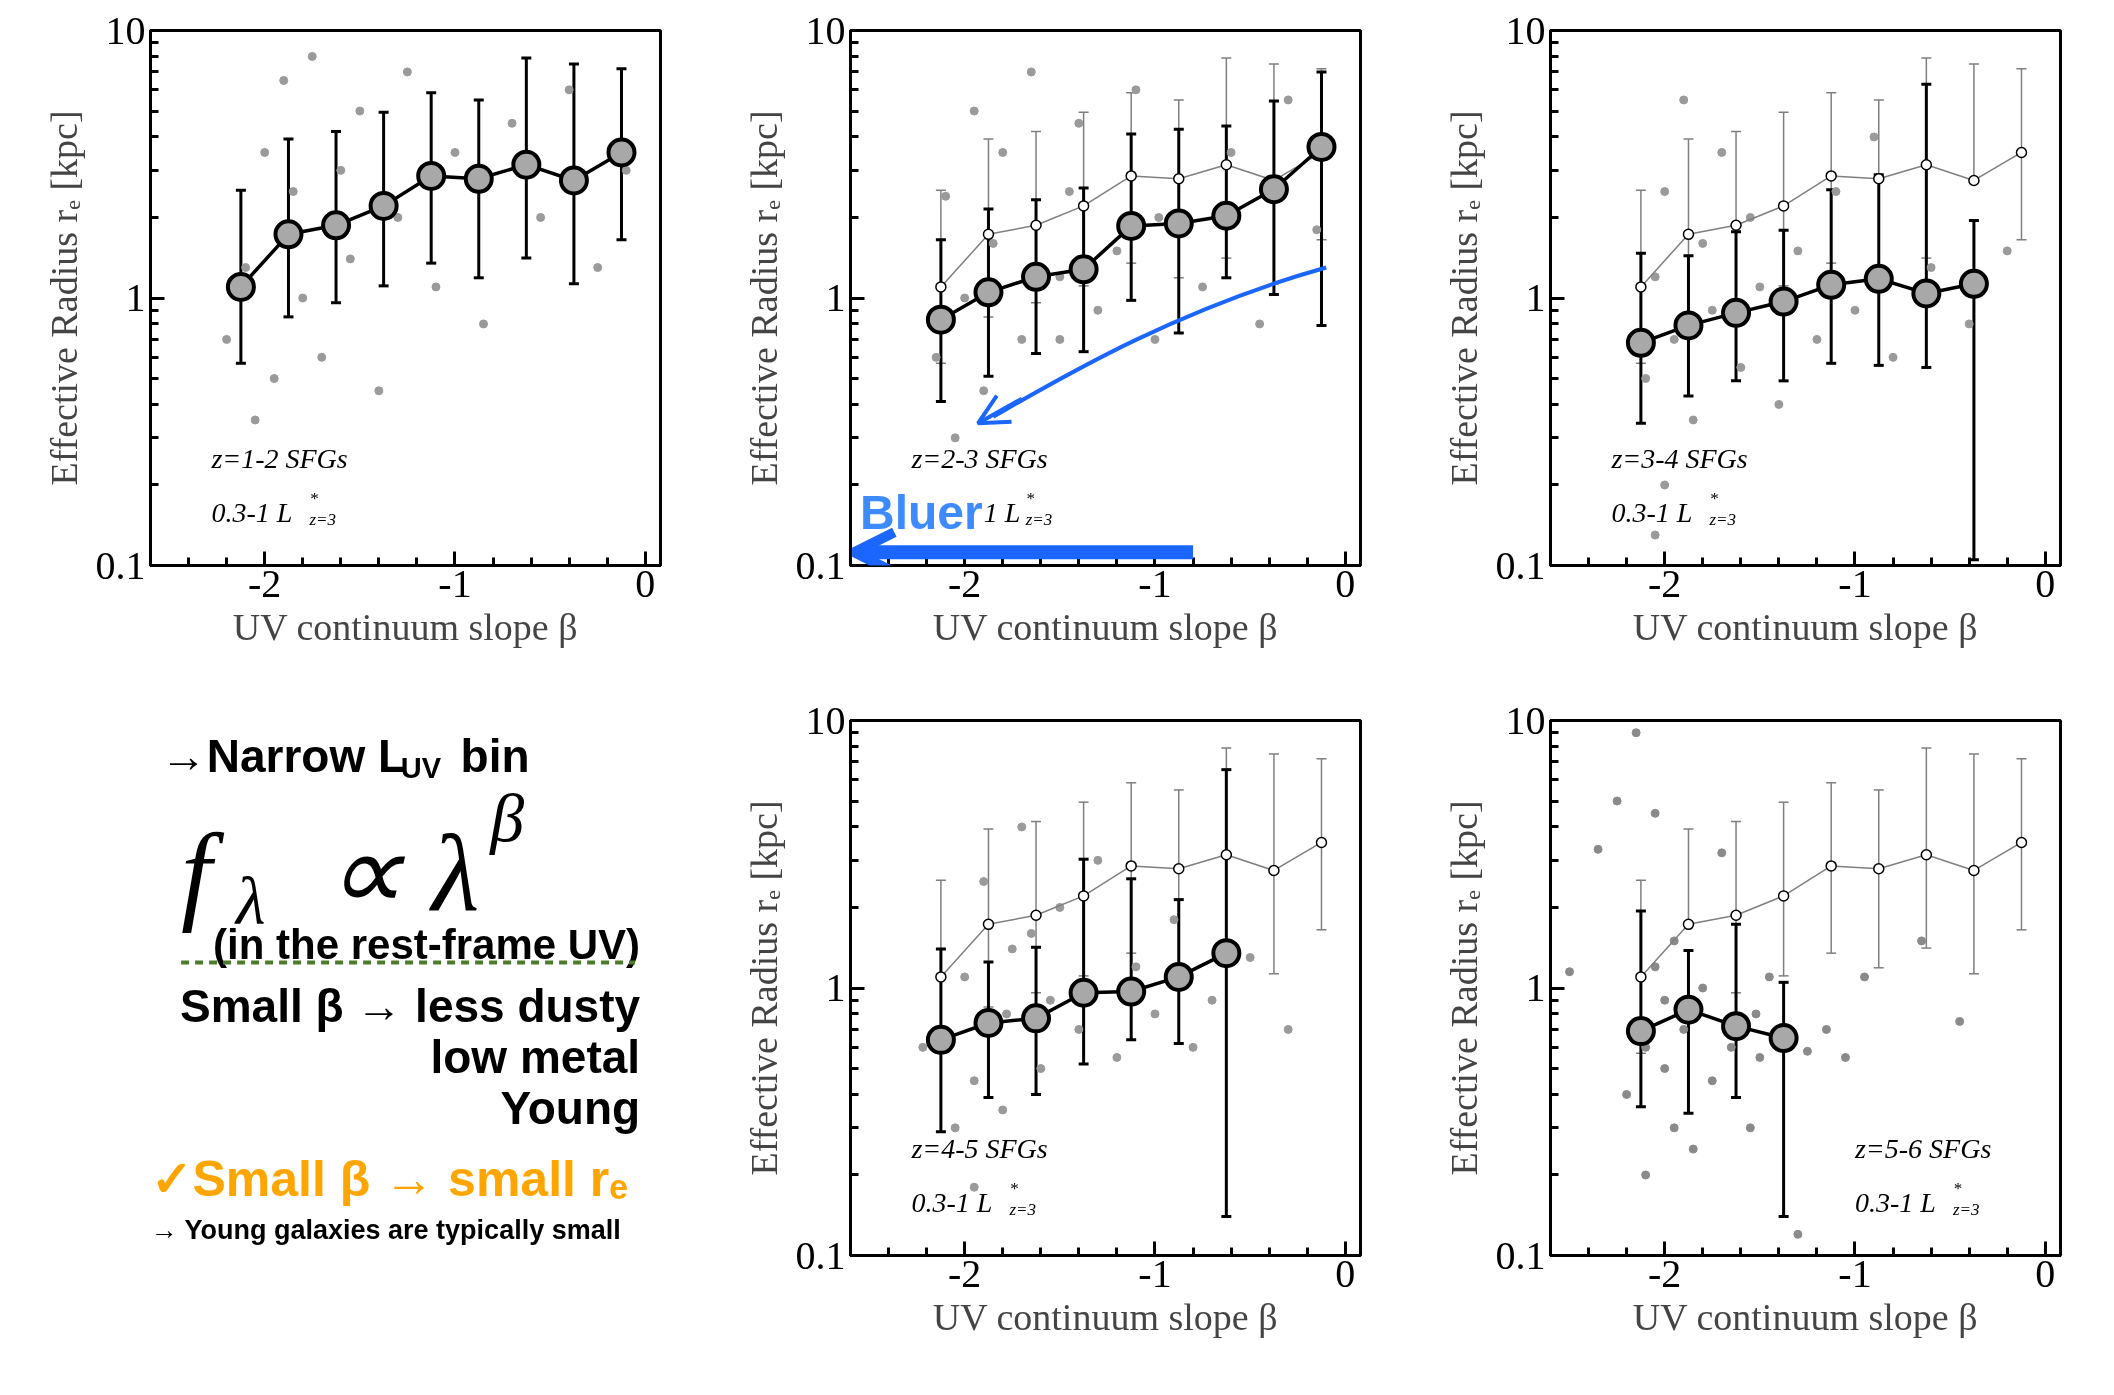 The image size is (2114, 1395). What do you see at coordinates (279, 458) in the screenshot?
I see `annotation: z=1-2 SFGs` at bounding box center [279, 458].